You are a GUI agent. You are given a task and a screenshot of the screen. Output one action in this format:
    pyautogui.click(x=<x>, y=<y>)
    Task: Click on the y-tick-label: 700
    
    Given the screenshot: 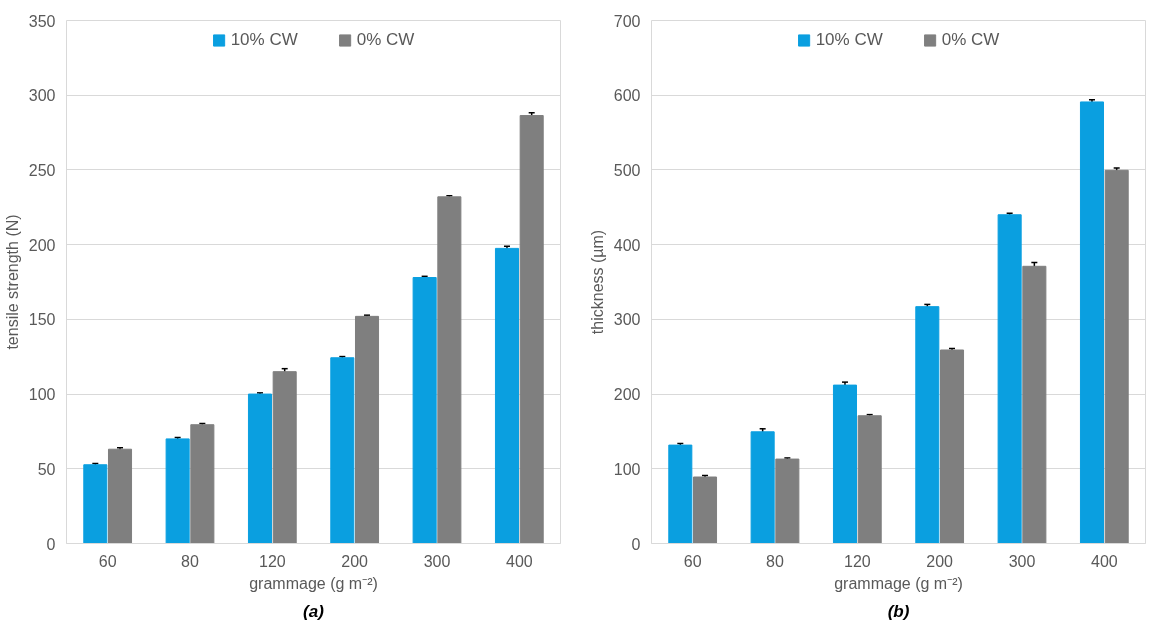 What is the action you would take?
    pyautogui.click(x=627, y=21)
    